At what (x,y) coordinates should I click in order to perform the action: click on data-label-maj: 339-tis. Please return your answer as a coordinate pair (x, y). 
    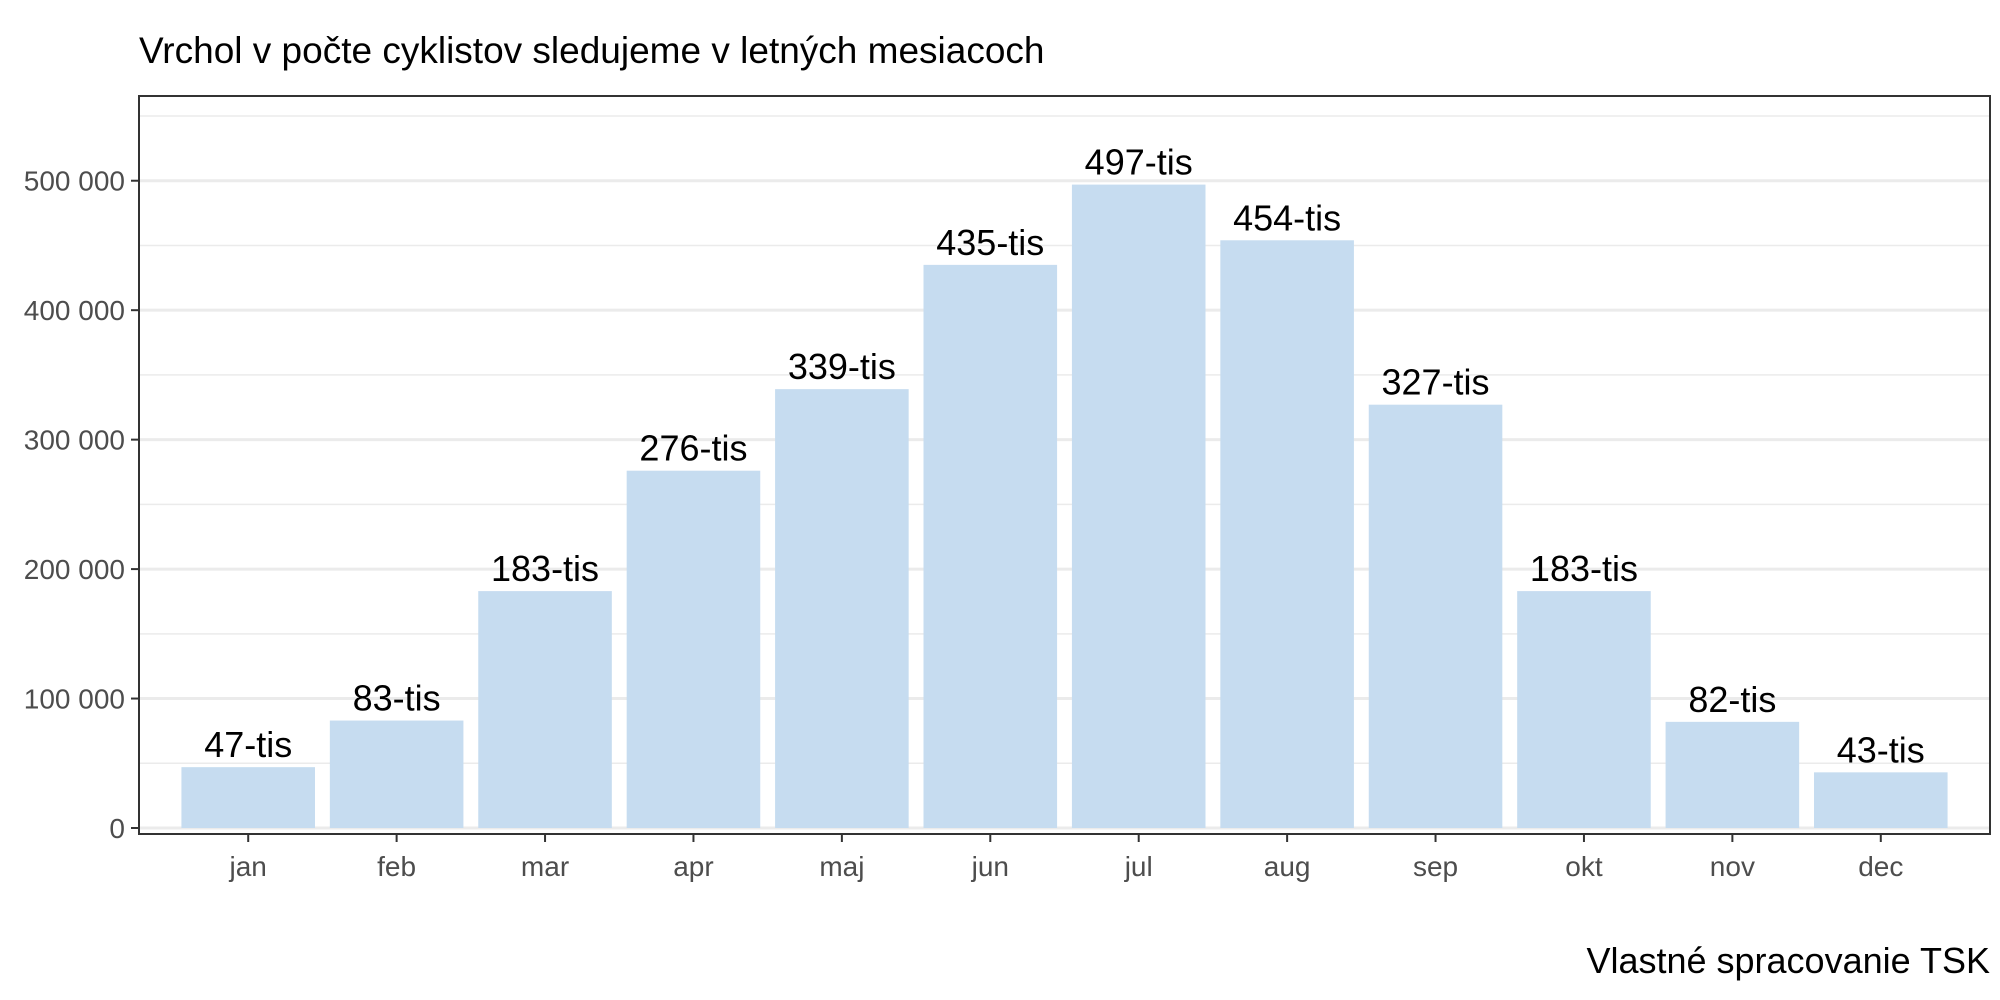
    Looking at the image, I should click on (842, 366).